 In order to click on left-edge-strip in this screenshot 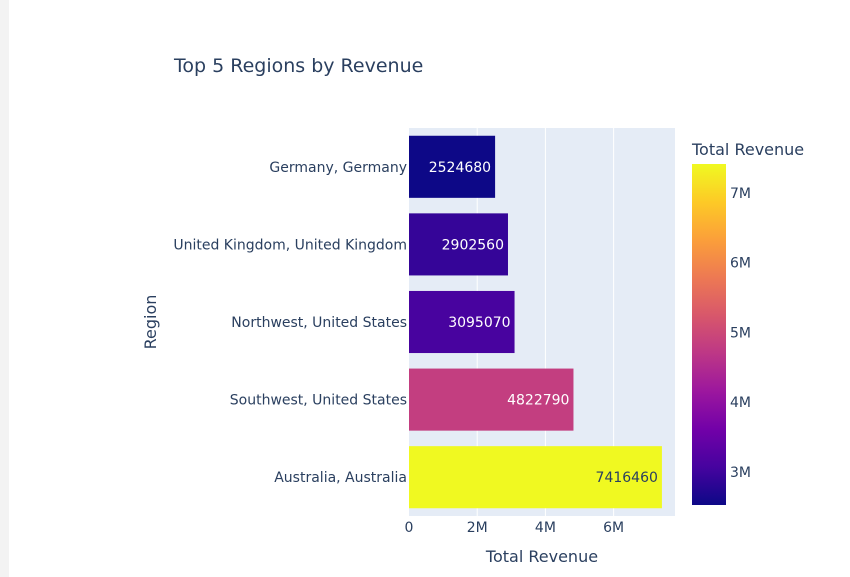, I will do `click(4, 288)`.